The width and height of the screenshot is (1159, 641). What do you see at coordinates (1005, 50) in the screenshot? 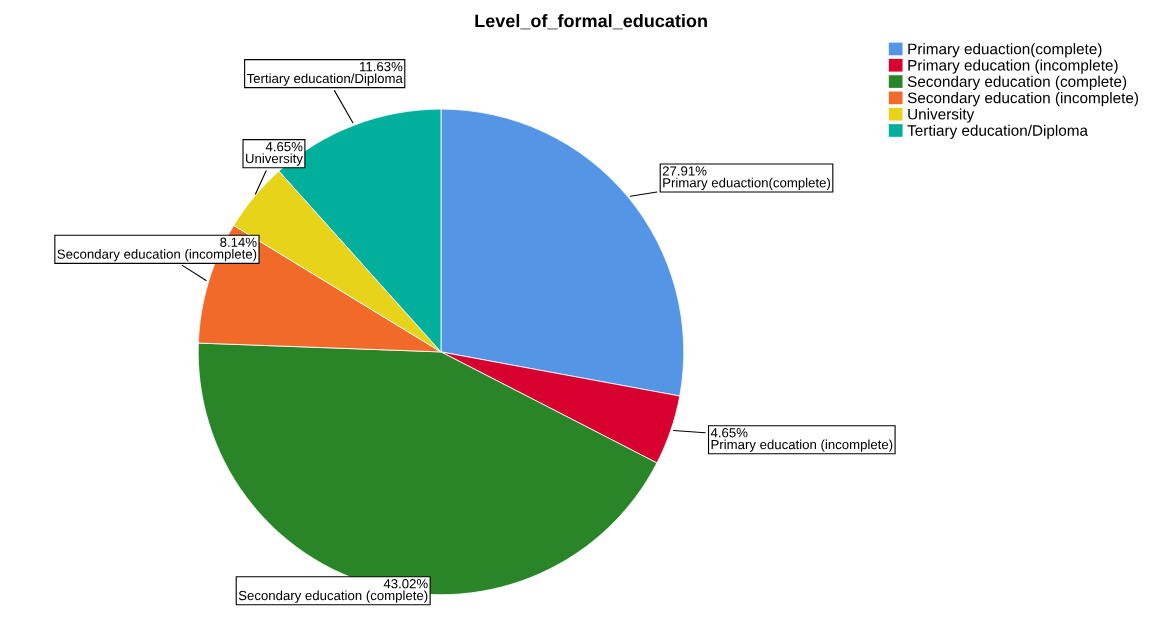
I see `legend-label: Primary eduaction(complete)` at bounding box center [1005, 50].